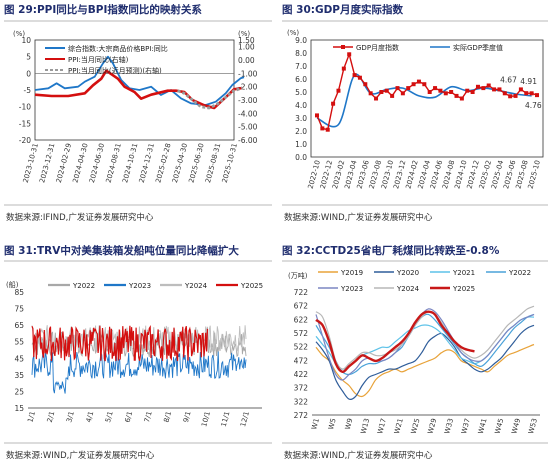 This screenshot has width=550, height=470. Describe the element at coordinates (248, 100) in the screenshot. I see `y-tick-right: -3.00` at that location.